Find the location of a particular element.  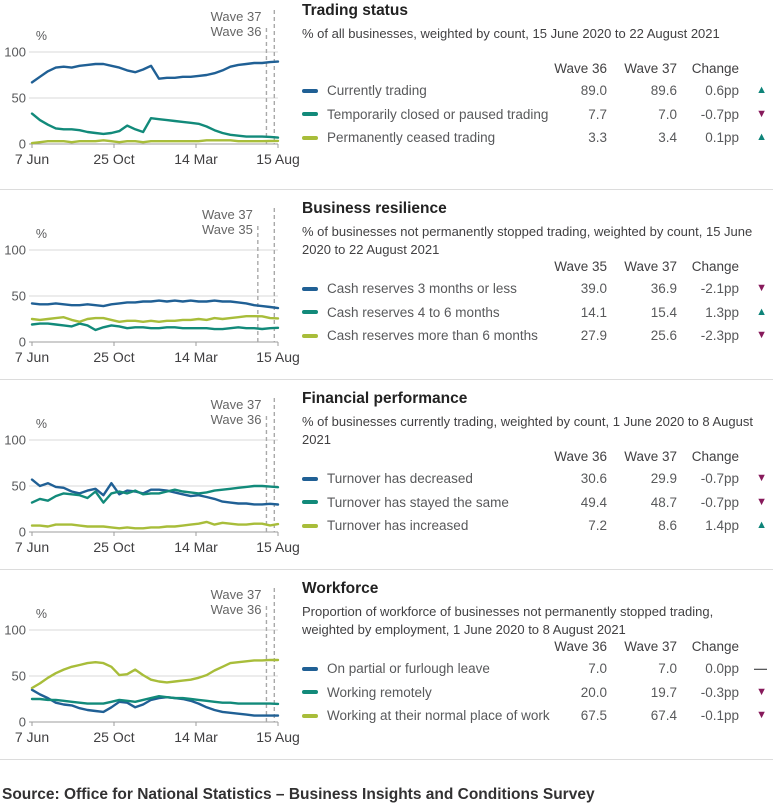

prev-wave-value: 49.4 is located at coordinates (593, 502).